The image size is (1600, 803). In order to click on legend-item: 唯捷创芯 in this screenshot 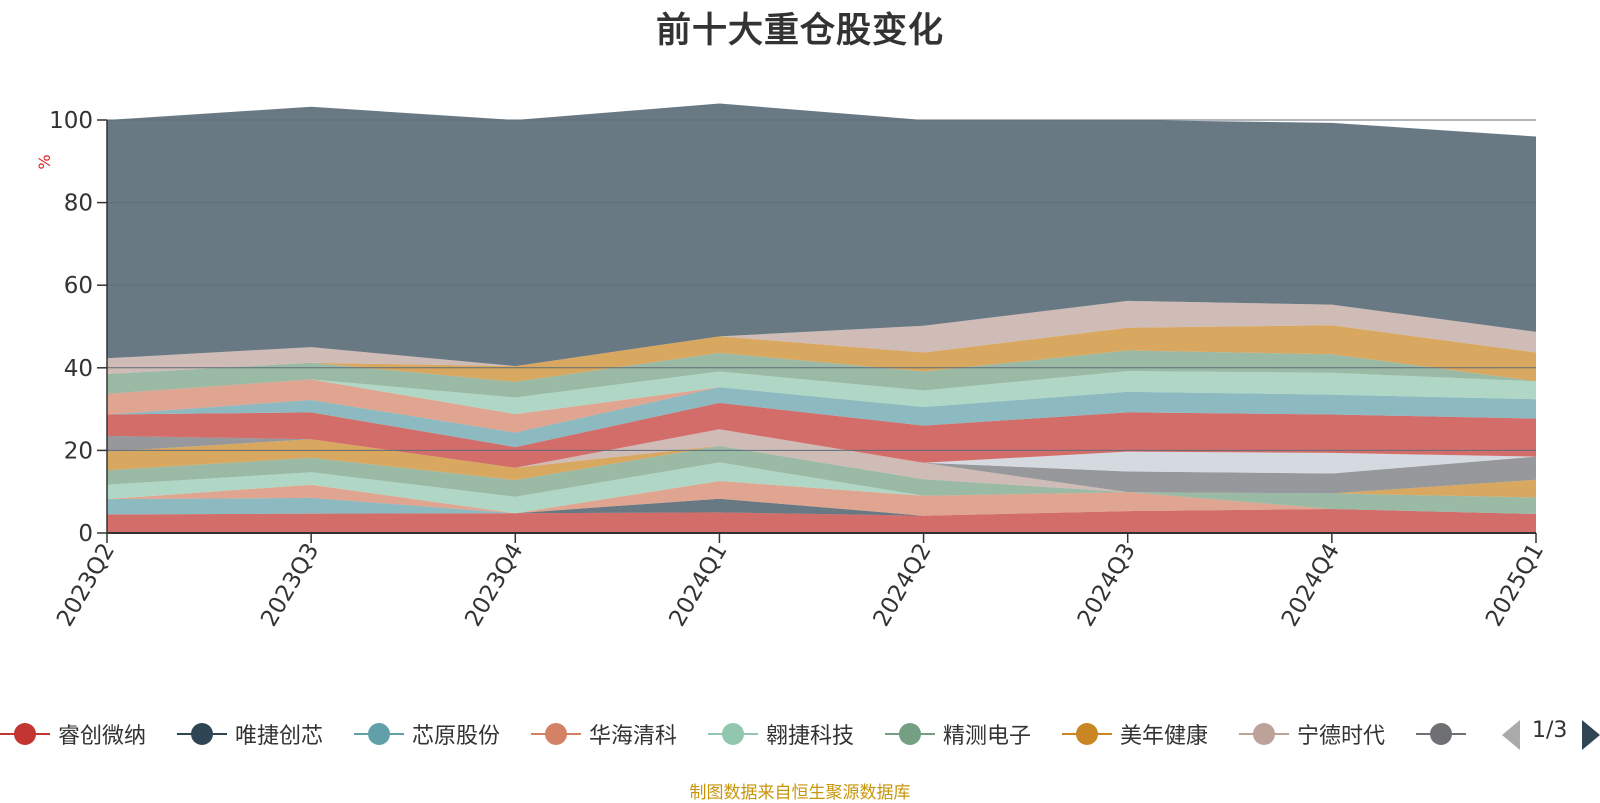, I will do `click(250, 734)`.